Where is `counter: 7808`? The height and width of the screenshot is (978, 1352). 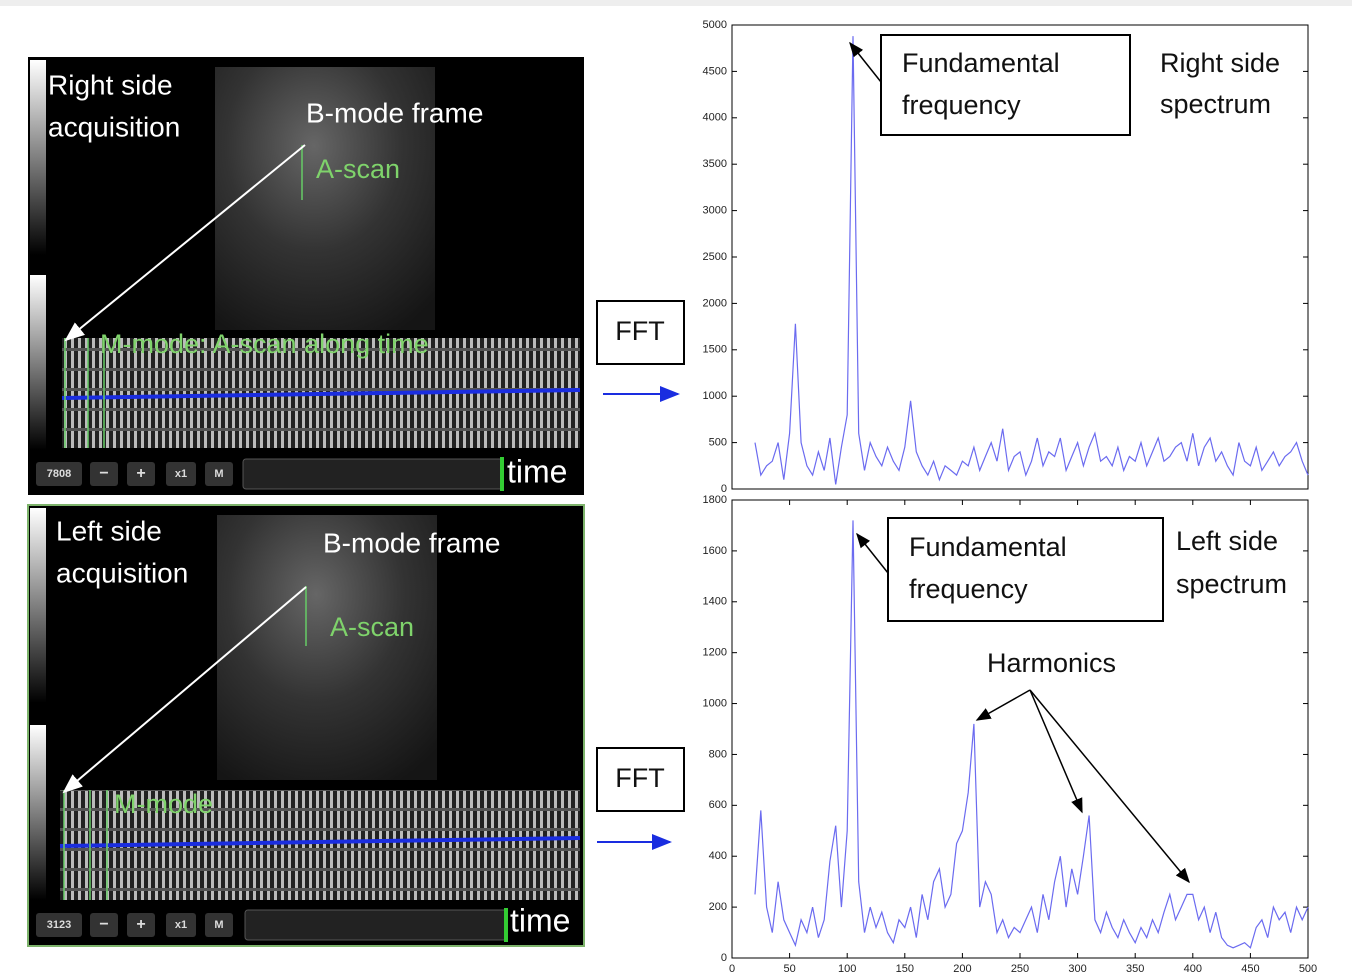
counter: 7808 is located at coordinates (59, 474).